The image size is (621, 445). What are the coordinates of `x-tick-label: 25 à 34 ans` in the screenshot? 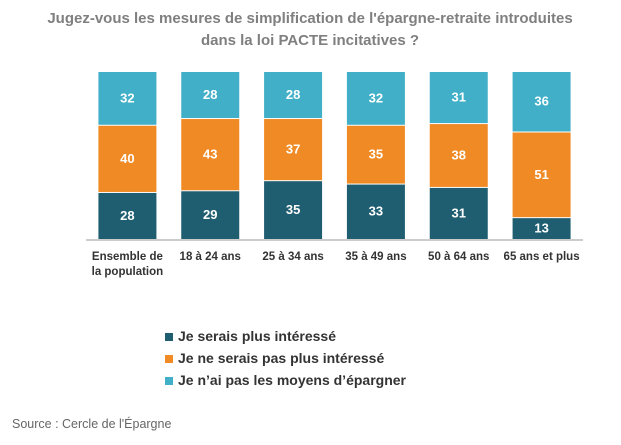 It's located at (293, 257).